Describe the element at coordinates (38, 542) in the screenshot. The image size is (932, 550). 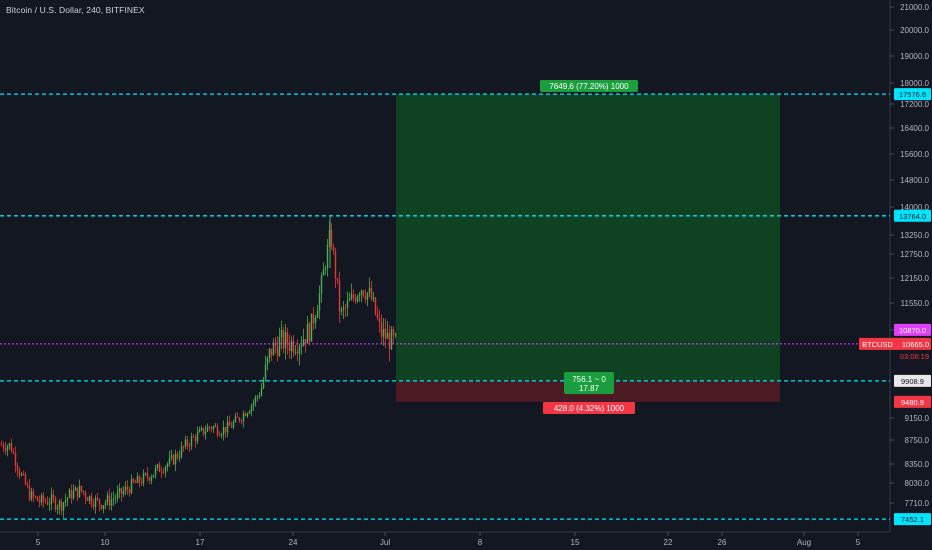
I see `x-tick-label: 5` at that location.